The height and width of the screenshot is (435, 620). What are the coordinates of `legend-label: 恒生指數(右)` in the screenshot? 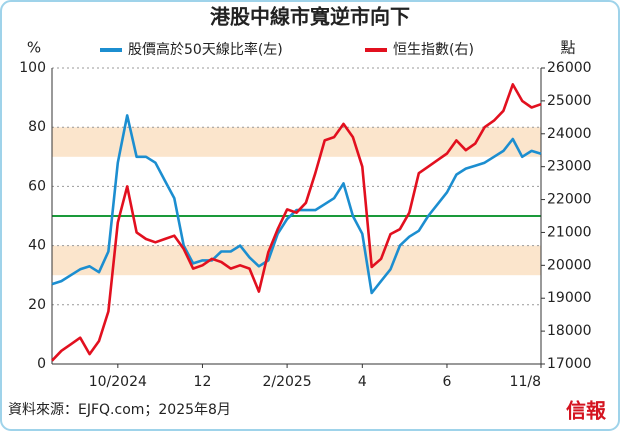 It's located at (433, 50).